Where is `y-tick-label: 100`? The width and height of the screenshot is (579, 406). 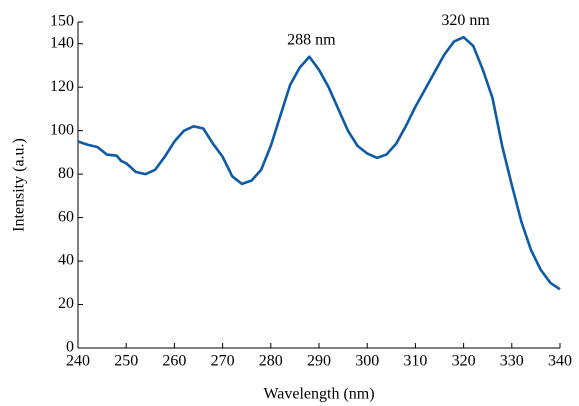
y-tick-label: 100 is located at coordinates (62, 129).